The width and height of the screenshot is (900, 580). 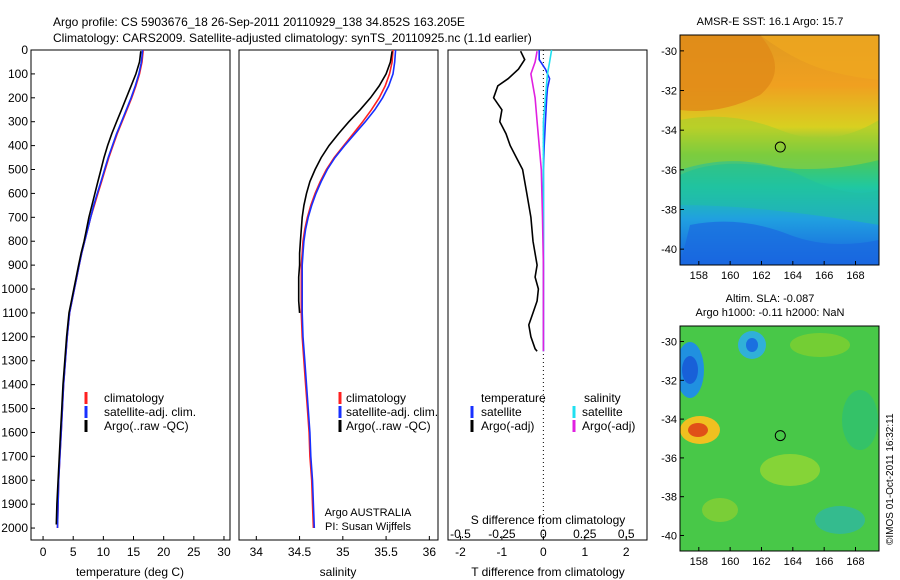 I want to click on x-tick-label: -1, so click(x=502, y=552).